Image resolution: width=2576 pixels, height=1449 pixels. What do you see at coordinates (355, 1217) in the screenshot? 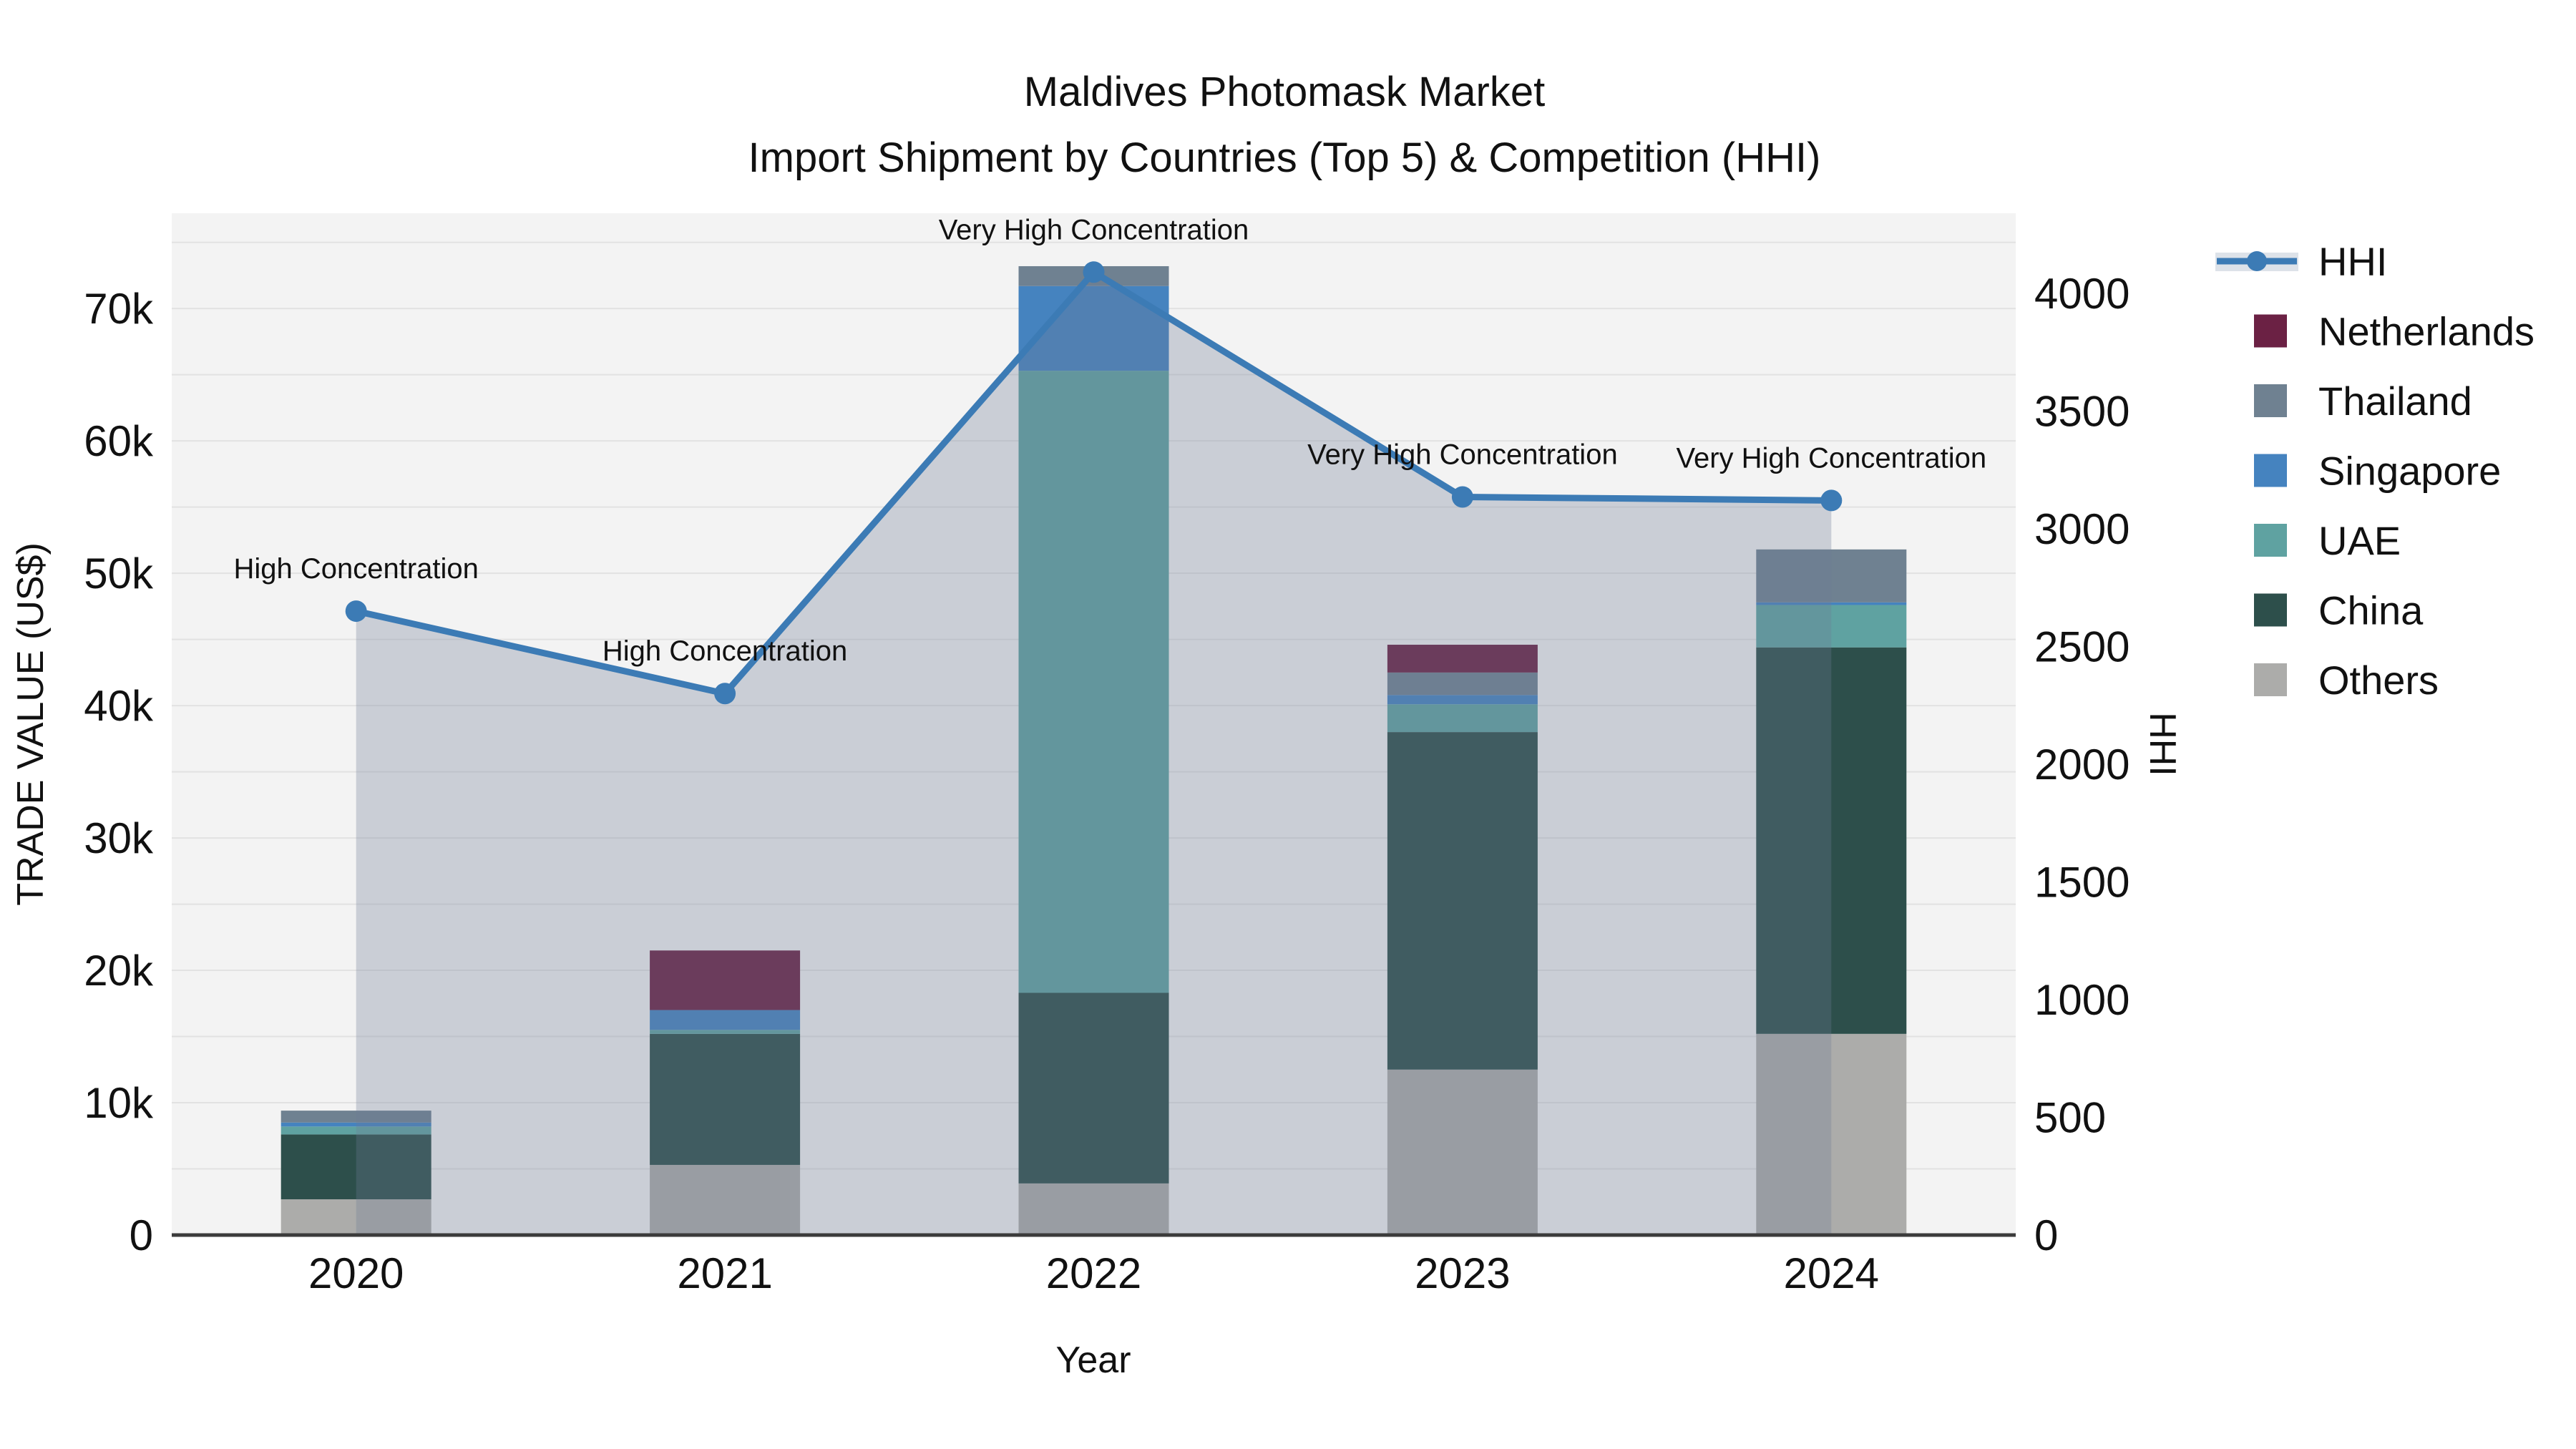
I see `bar-segment-others-2020` at bounding box center [355, 1217].